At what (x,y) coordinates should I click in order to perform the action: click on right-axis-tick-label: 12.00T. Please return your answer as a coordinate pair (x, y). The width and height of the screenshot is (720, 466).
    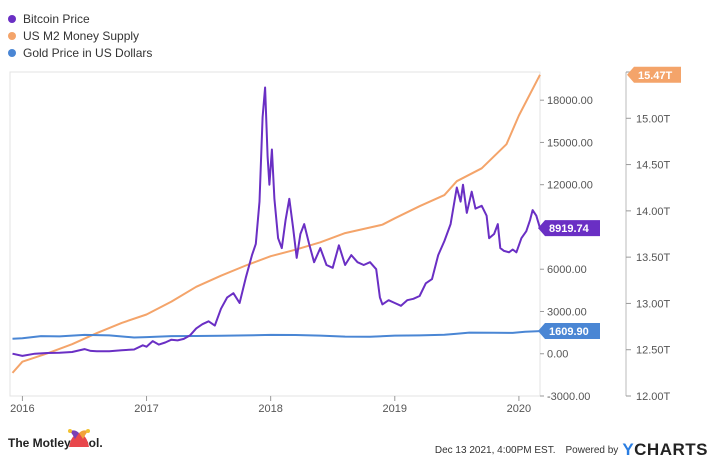
    Looking at the image, I should click on (653, 397).